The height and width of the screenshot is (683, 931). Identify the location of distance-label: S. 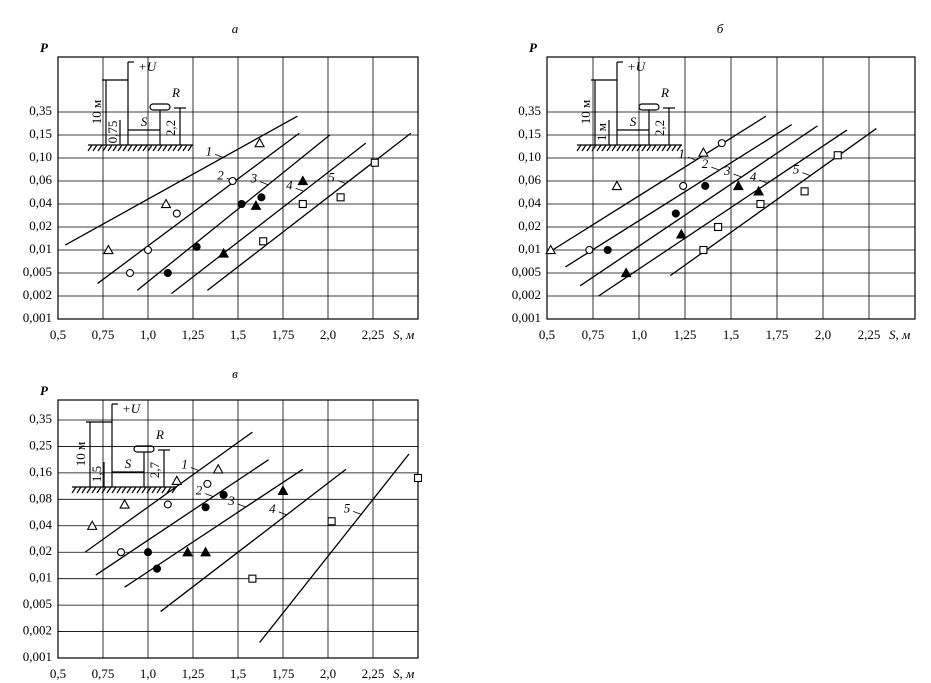
(633, 121).